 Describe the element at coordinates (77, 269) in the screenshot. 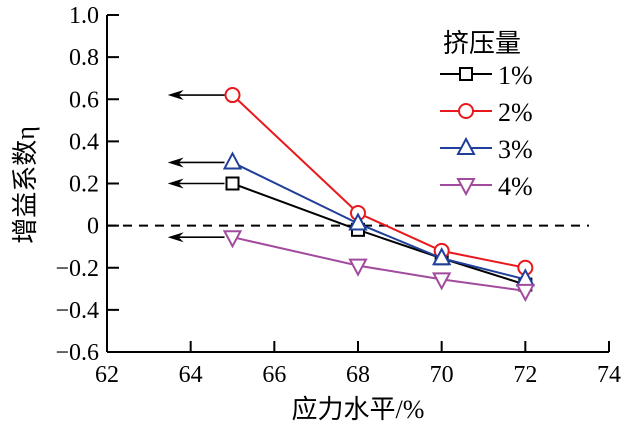

I see `y-tick-label: −0.2` at that location.